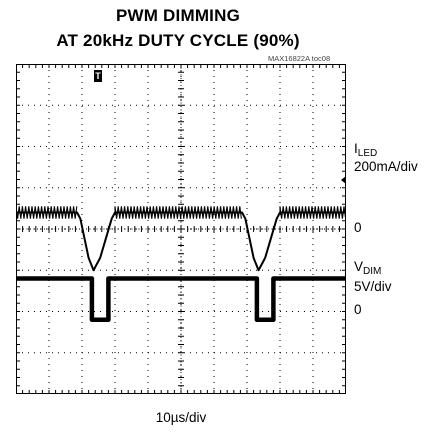  I want to click on x-axis-label: 10µs/div, so click(181, 417).